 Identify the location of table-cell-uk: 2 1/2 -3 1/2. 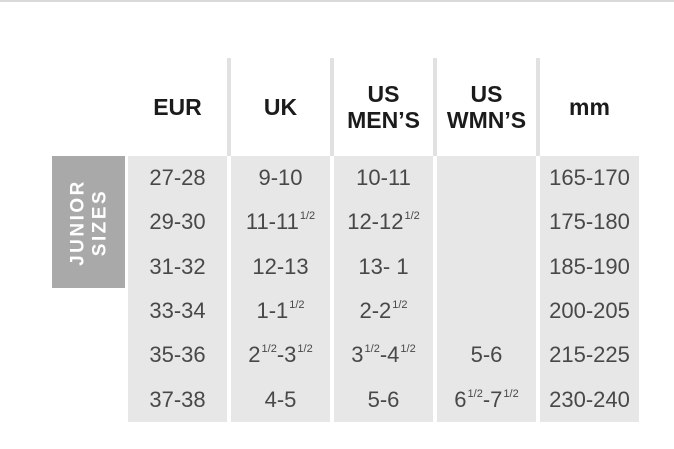
(280, 355).